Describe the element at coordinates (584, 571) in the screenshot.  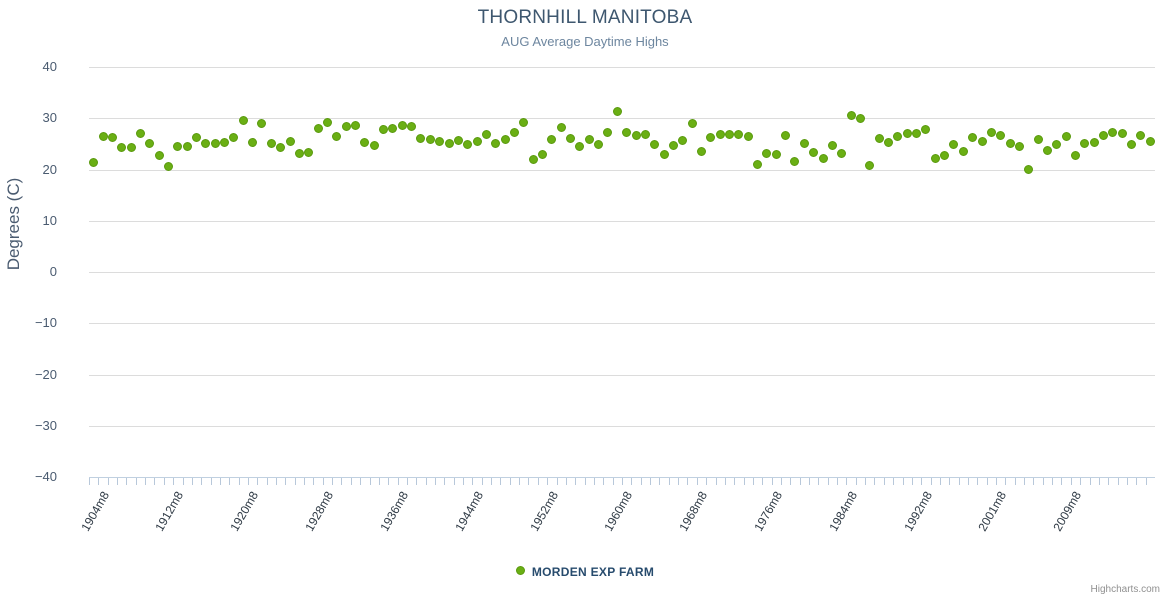
I see `legend-item-morden-exp-farm: MORDEN EXP FARM` at that location.